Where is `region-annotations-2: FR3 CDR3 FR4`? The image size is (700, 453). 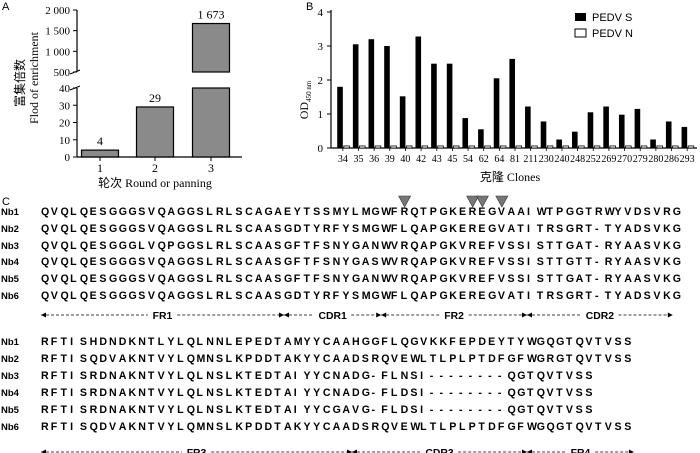 region-annotations-2: FR3 CDR3 FR4 is located at coordinates (337, 450).